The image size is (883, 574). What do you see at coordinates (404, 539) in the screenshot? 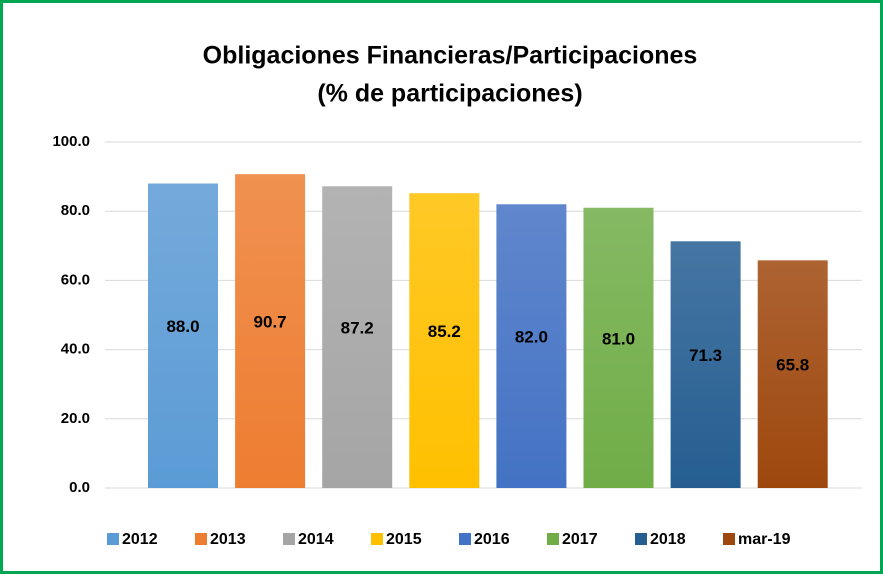
I see `legend-label: 2015` at bounding box center [404, 539].